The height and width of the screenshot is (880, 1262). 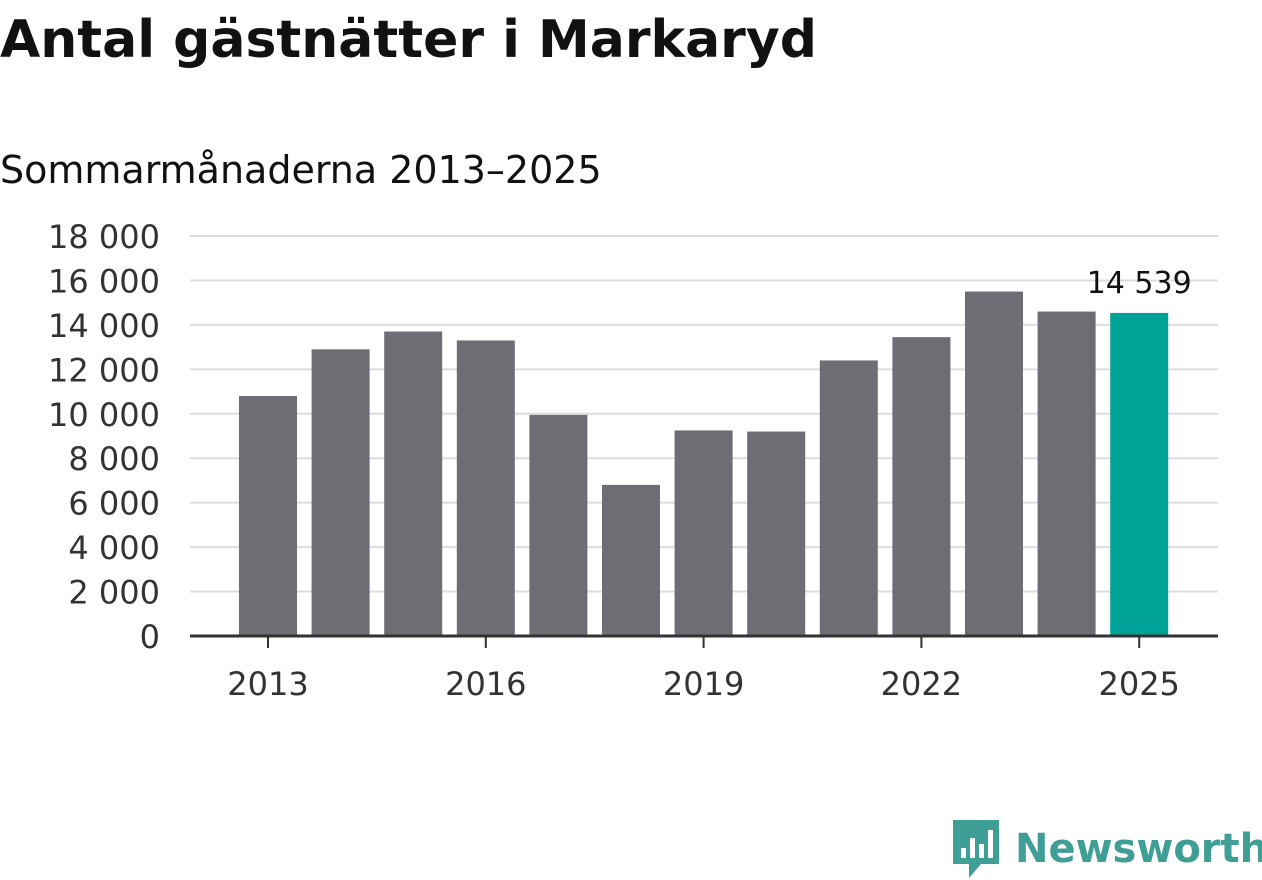 I want to click on data-label: 14 539, so click(x=1139, y=283).